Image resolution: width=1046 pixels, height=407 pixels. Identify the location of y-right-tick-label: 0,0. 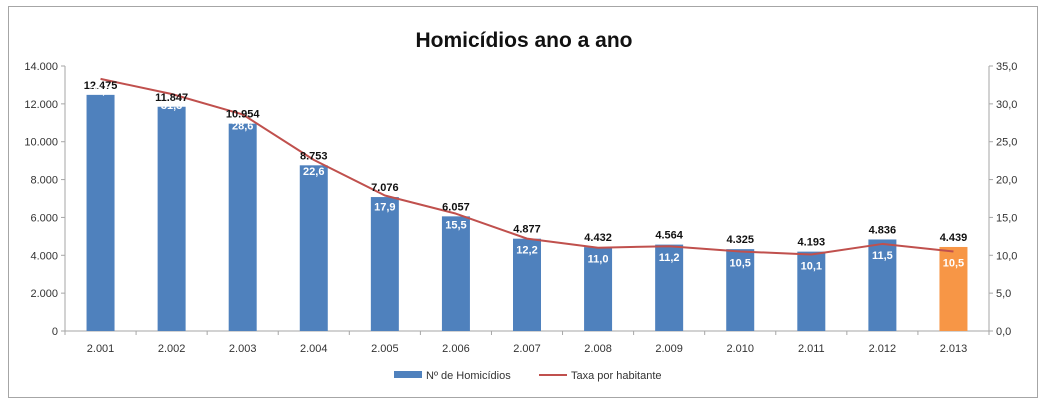
(1003, 332).